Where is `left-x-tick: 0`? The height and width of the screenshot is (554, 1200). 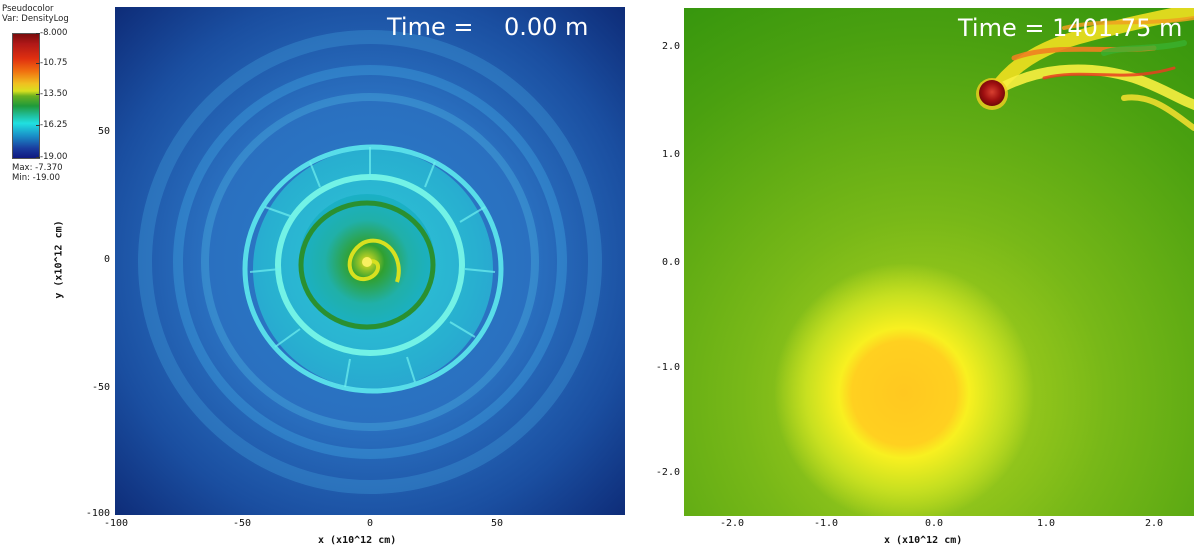
left-x-tick: 0 is located at coordinates (370, 523).